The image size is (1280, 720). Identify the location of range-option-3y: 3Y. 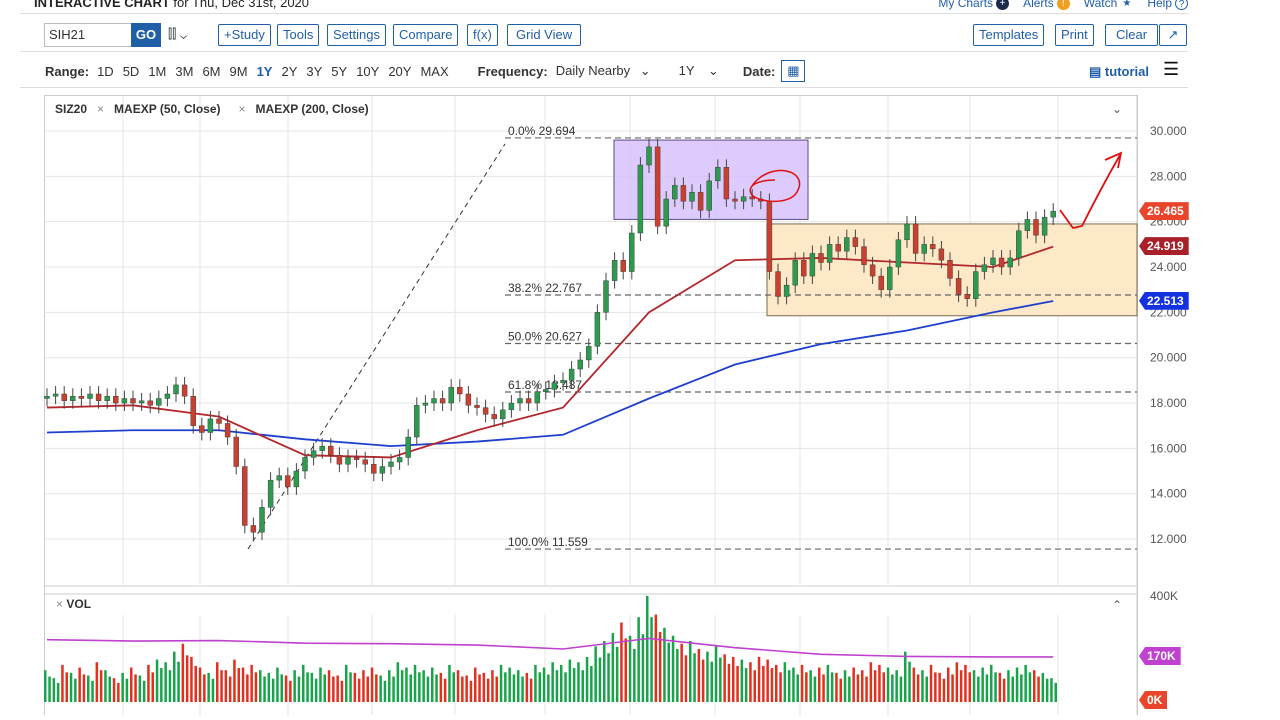
(314, 71).